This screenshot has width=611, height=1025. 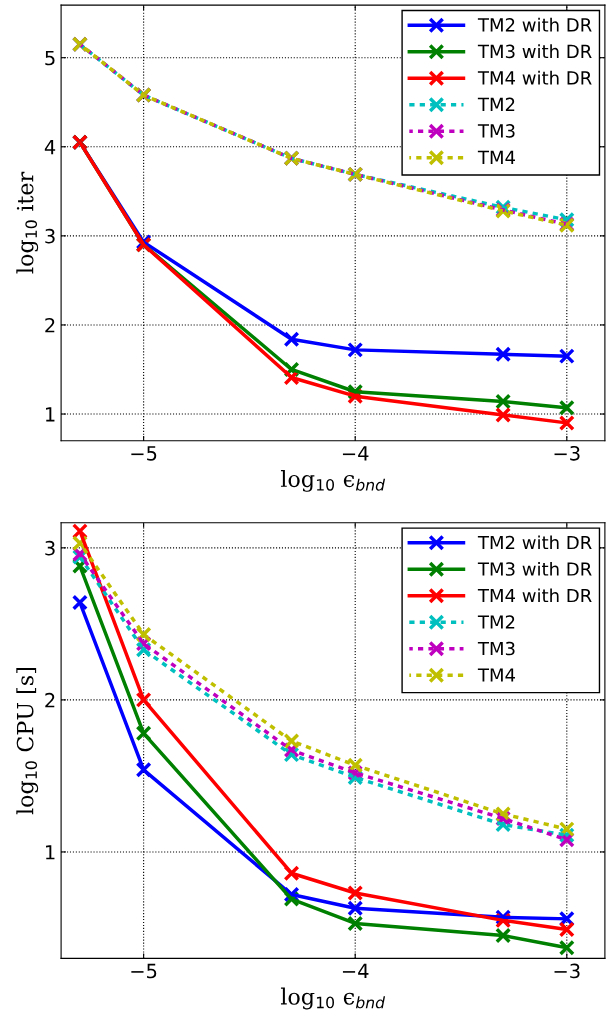 What do you see at coordinates (27, 741) in the screenshot?
I see `y-axis-title: log$_{10}$ CPU [s]` at bounding box center [27, 741].